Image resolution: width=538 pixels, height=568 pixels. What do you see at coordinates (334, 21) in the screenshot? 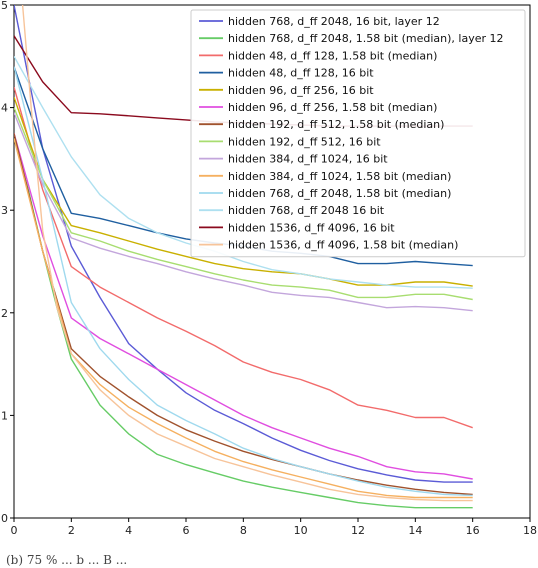
I see `legend-label-1: hidden 768, d_ff 2048, 16 bit, layer 12` at bounding box center [334, 21].